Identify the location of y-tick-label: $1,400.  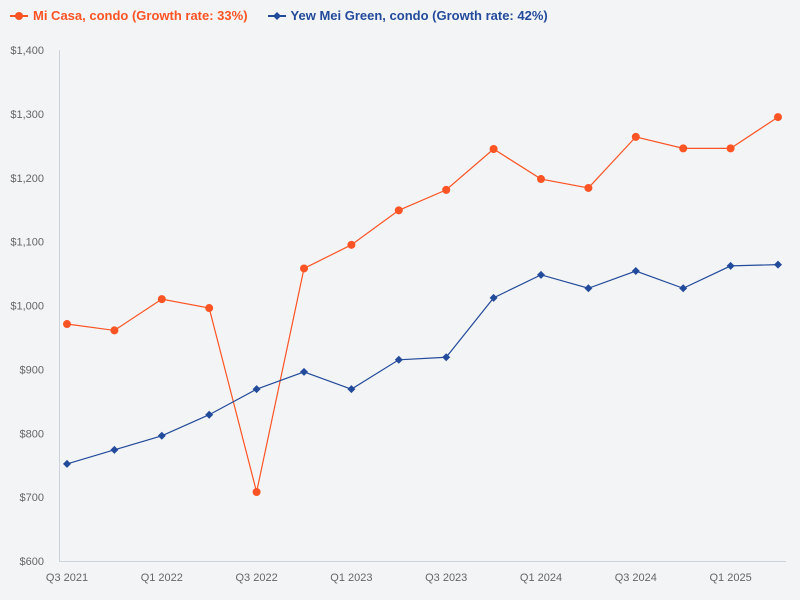
(27, 51).